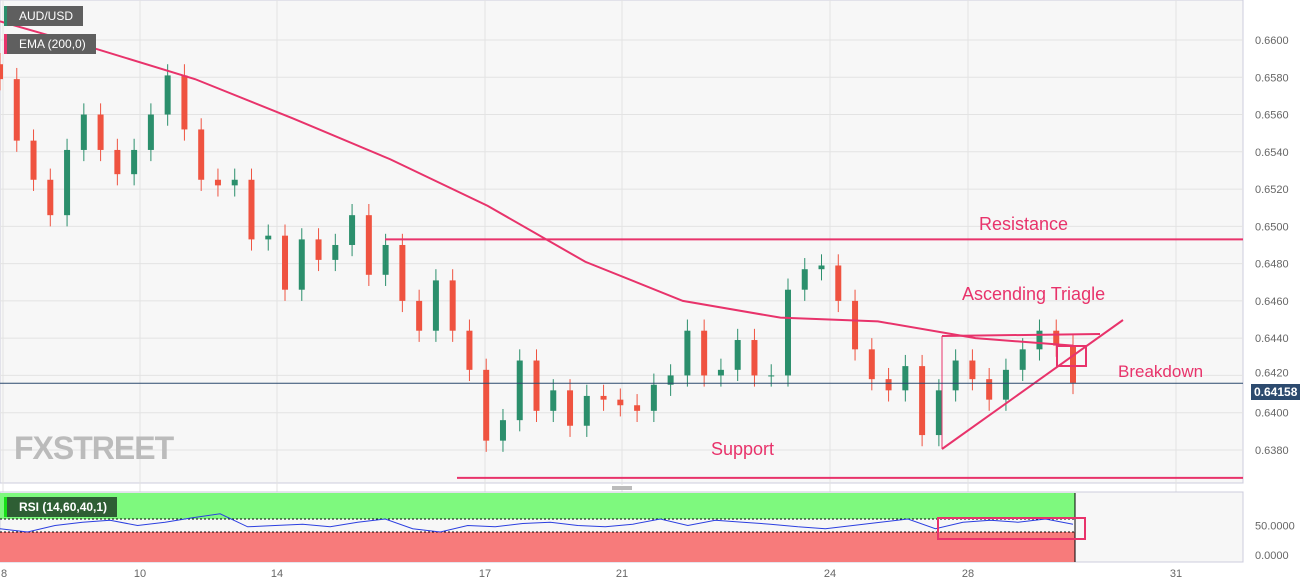 The image size is (1315, 586). I want to click on y-tick-label: 0.6480, so click(1272, 265).